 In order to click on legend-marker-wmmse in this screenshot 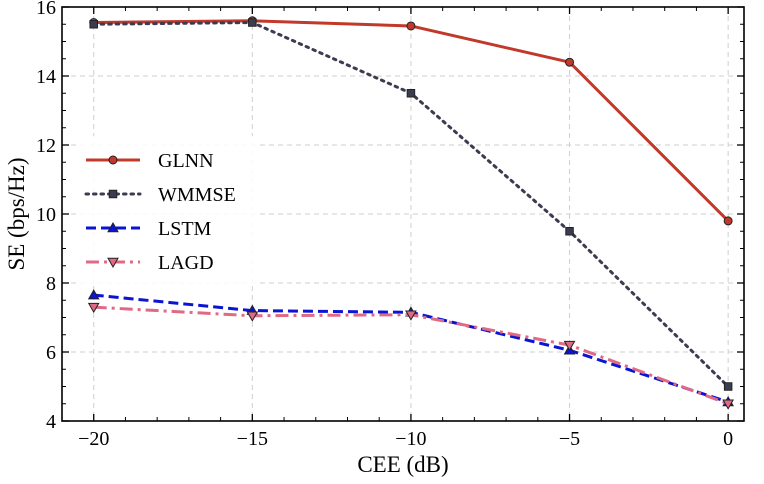, I will do `click(113, 194)`.